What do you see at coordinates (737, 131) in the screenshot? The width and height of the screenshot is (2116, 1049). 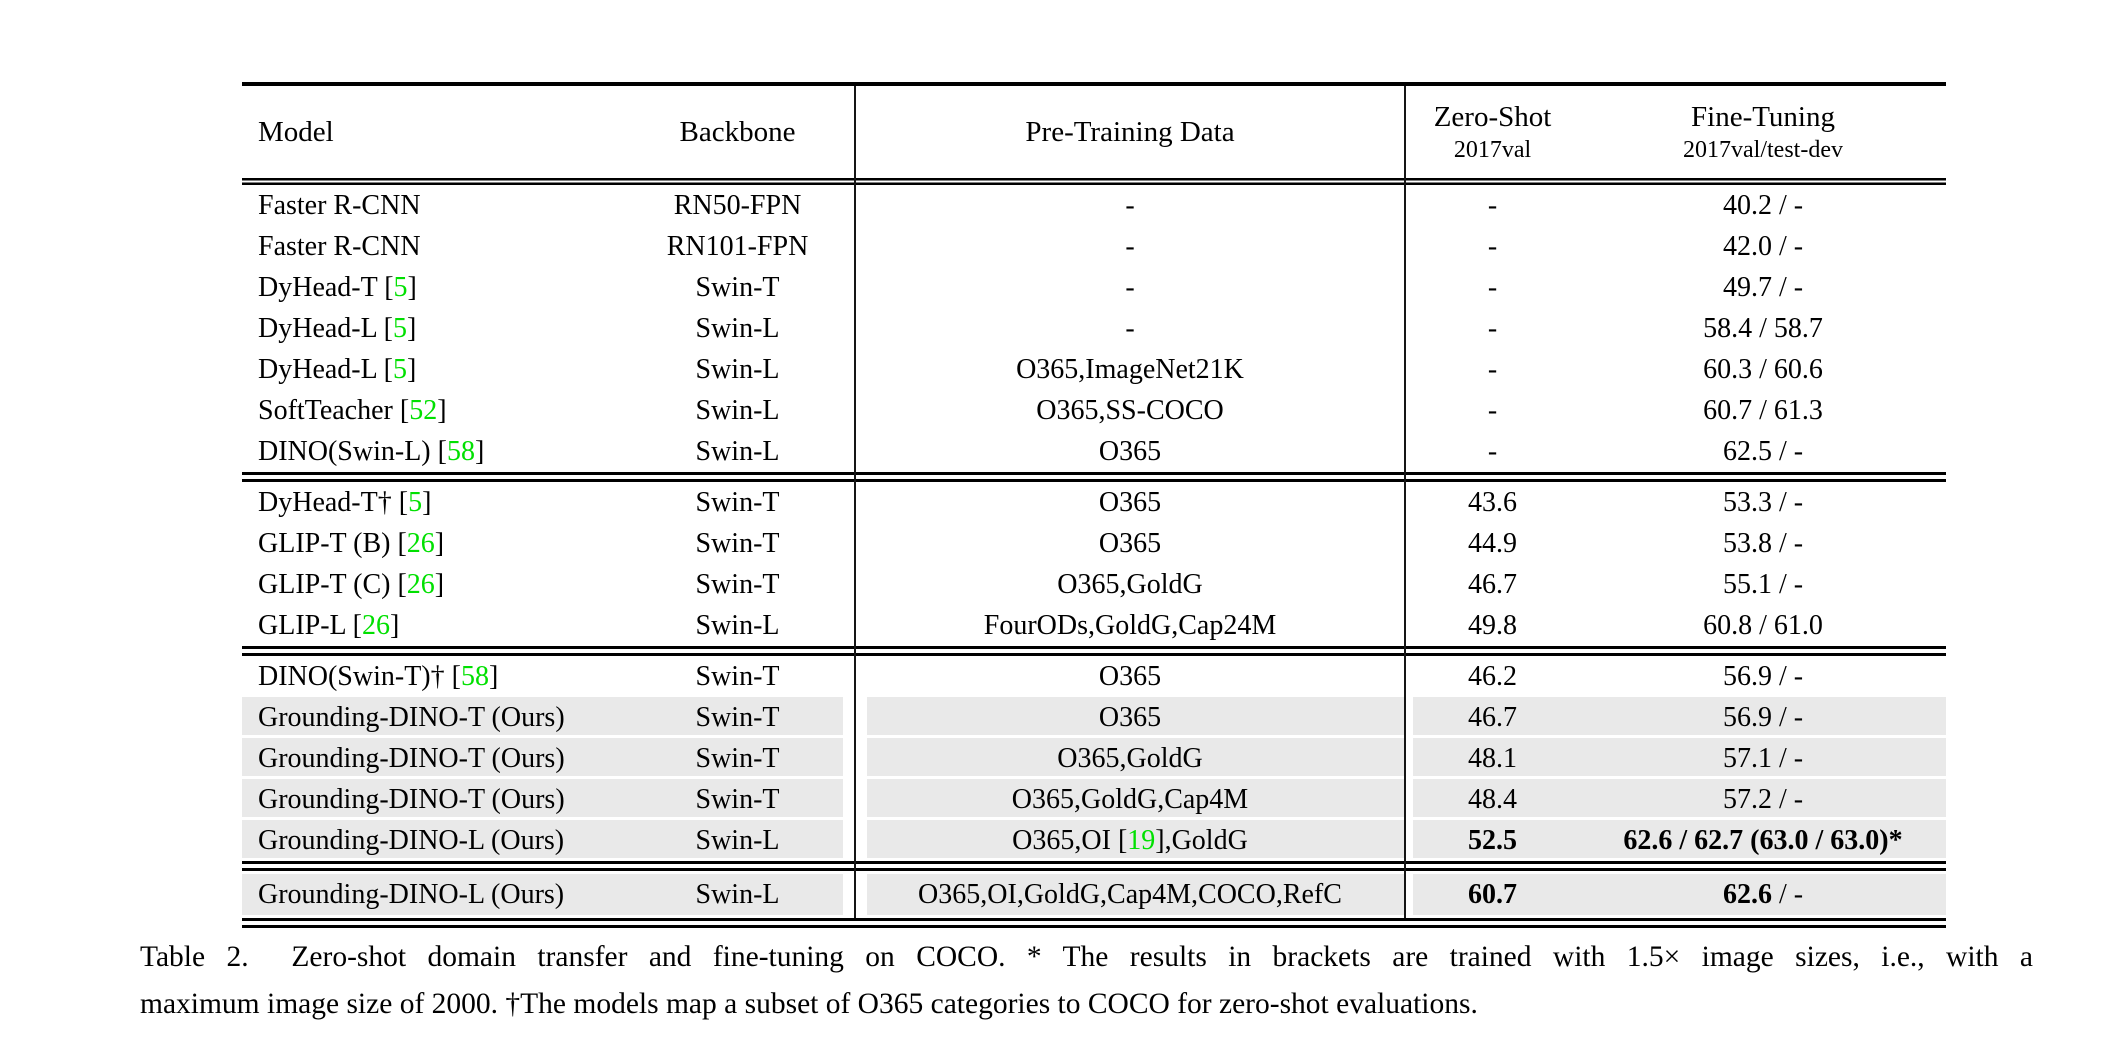 I see `col-header-backbone: Backbone` at bounding box center [737, 131].